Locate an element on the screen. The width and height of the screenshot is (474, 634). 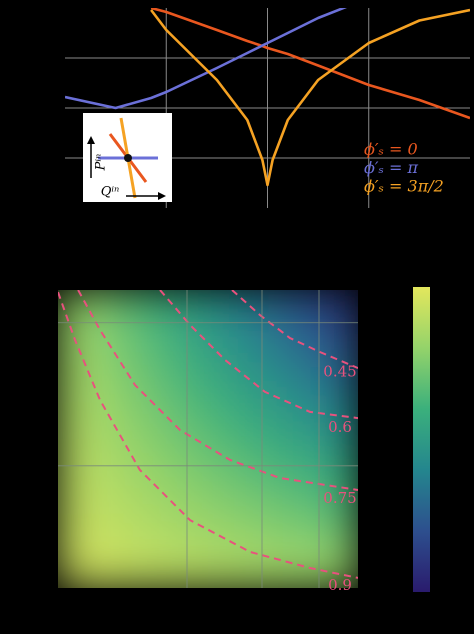
inset-dot is located at coordinates (128, 158).